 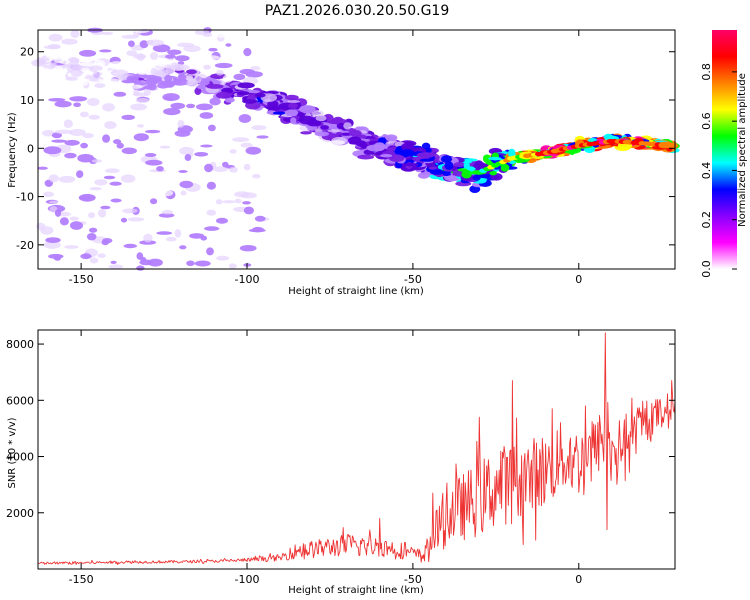 What do you see at coordinates (706, 121) in the screenshot?
I see `colorbar-tick-label: 0.6` at bounding box center [706, 121].